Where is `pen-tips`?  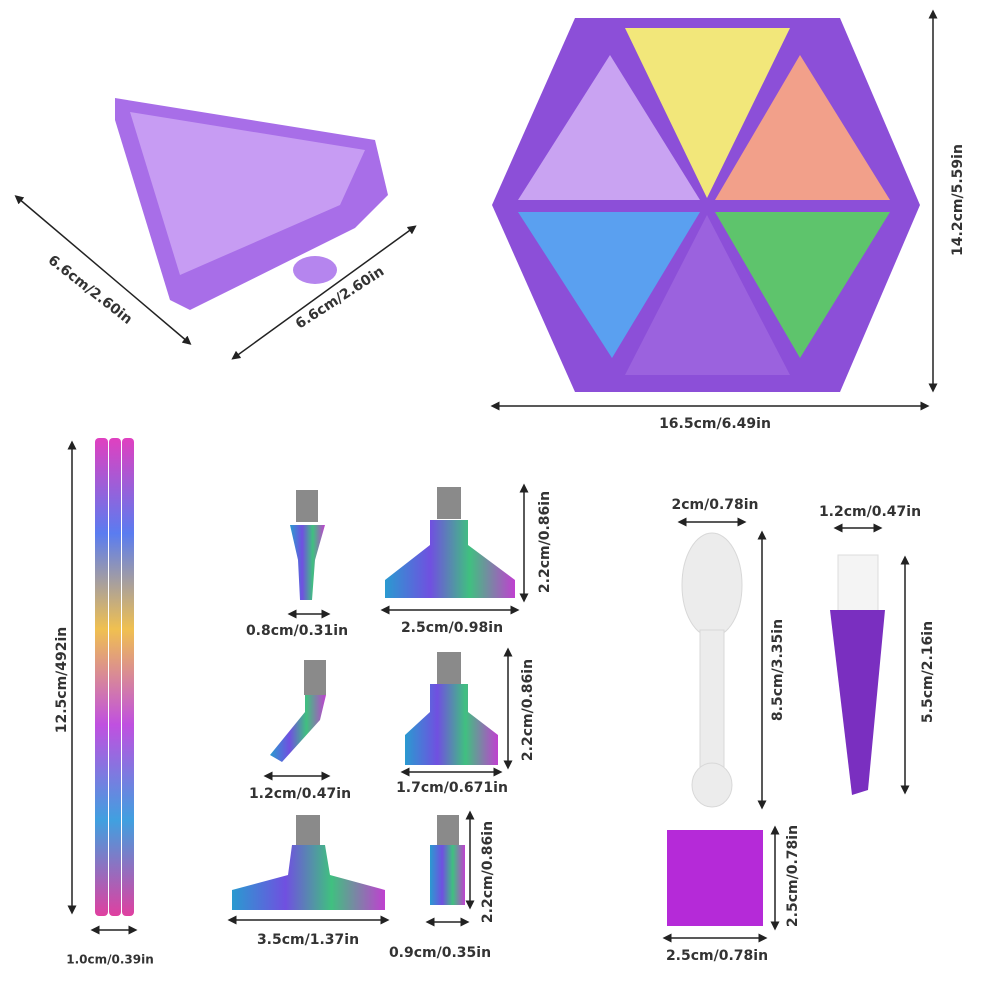 pen-tips is located at coordinates (373, 698).